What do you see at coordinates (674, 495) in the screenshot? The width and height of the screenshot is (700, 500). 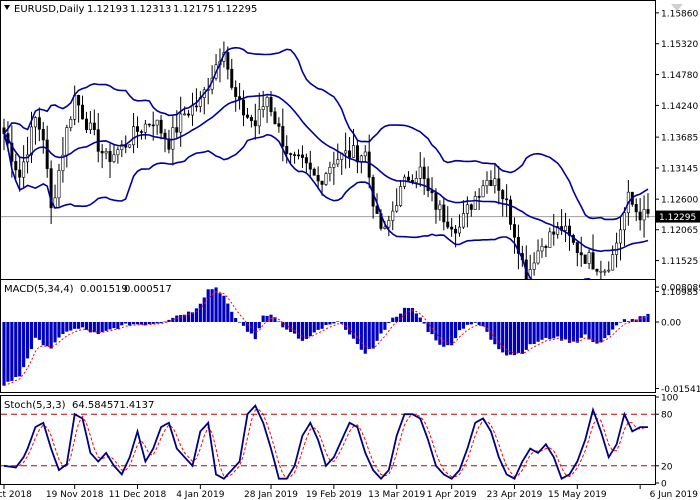 I see `x-tick-label: 6 Jun 2019` at bounding box center [674, 495].